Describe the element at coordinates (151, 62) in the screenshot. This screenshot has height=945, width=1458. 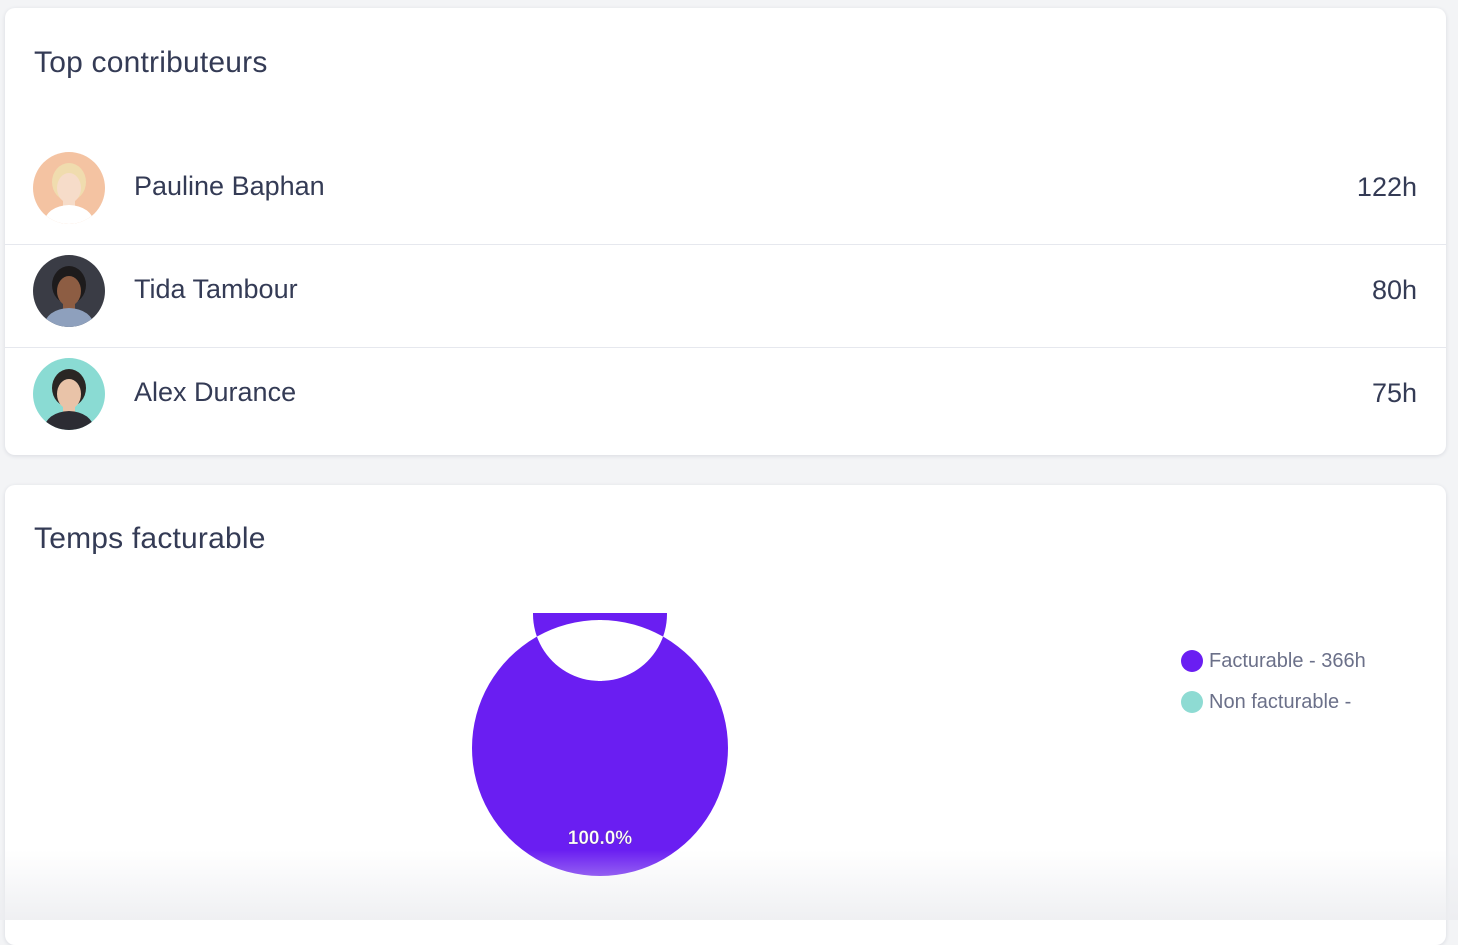
I see `top-contributors-title: Top contributeurs` at that location.